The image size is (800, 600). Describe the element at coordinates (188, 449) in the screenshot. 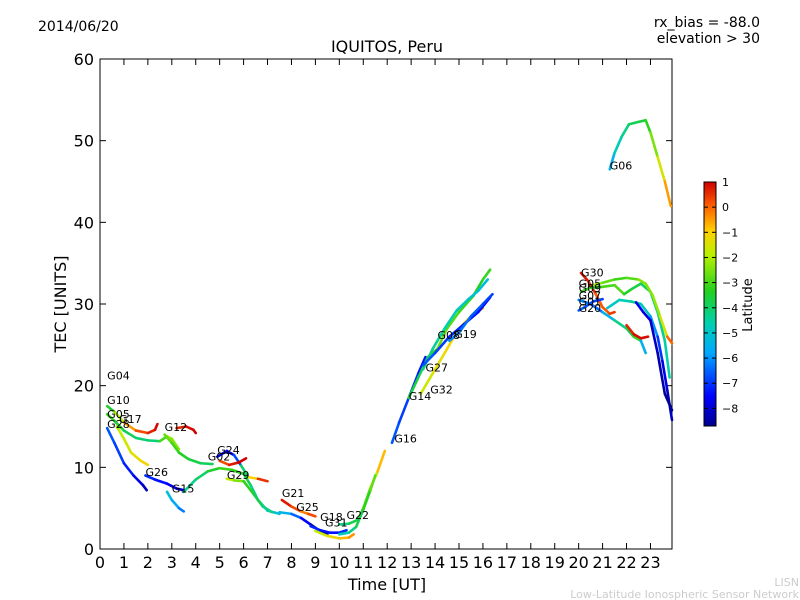

I see `series-g12` at that location.